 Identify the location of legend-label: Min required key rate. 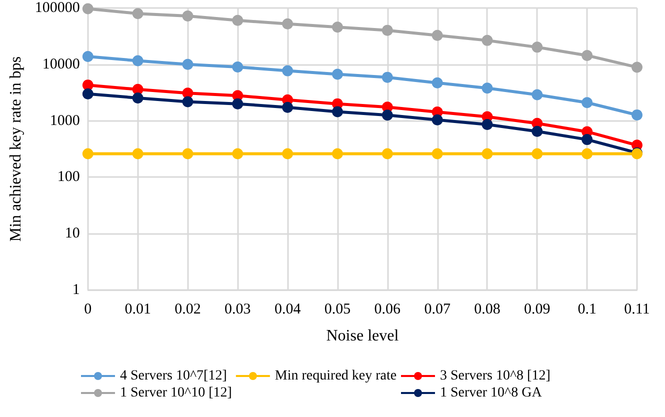
(335, 376).